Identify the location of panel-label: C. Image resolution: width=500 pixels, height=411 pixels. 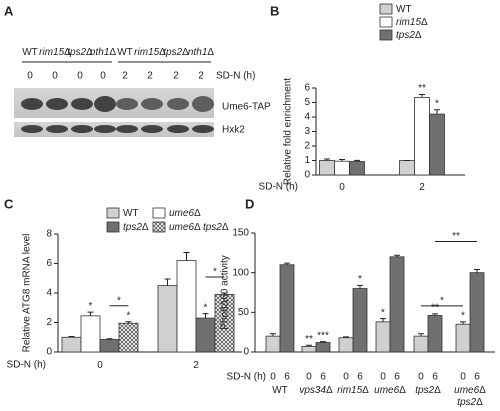
(9, 203).